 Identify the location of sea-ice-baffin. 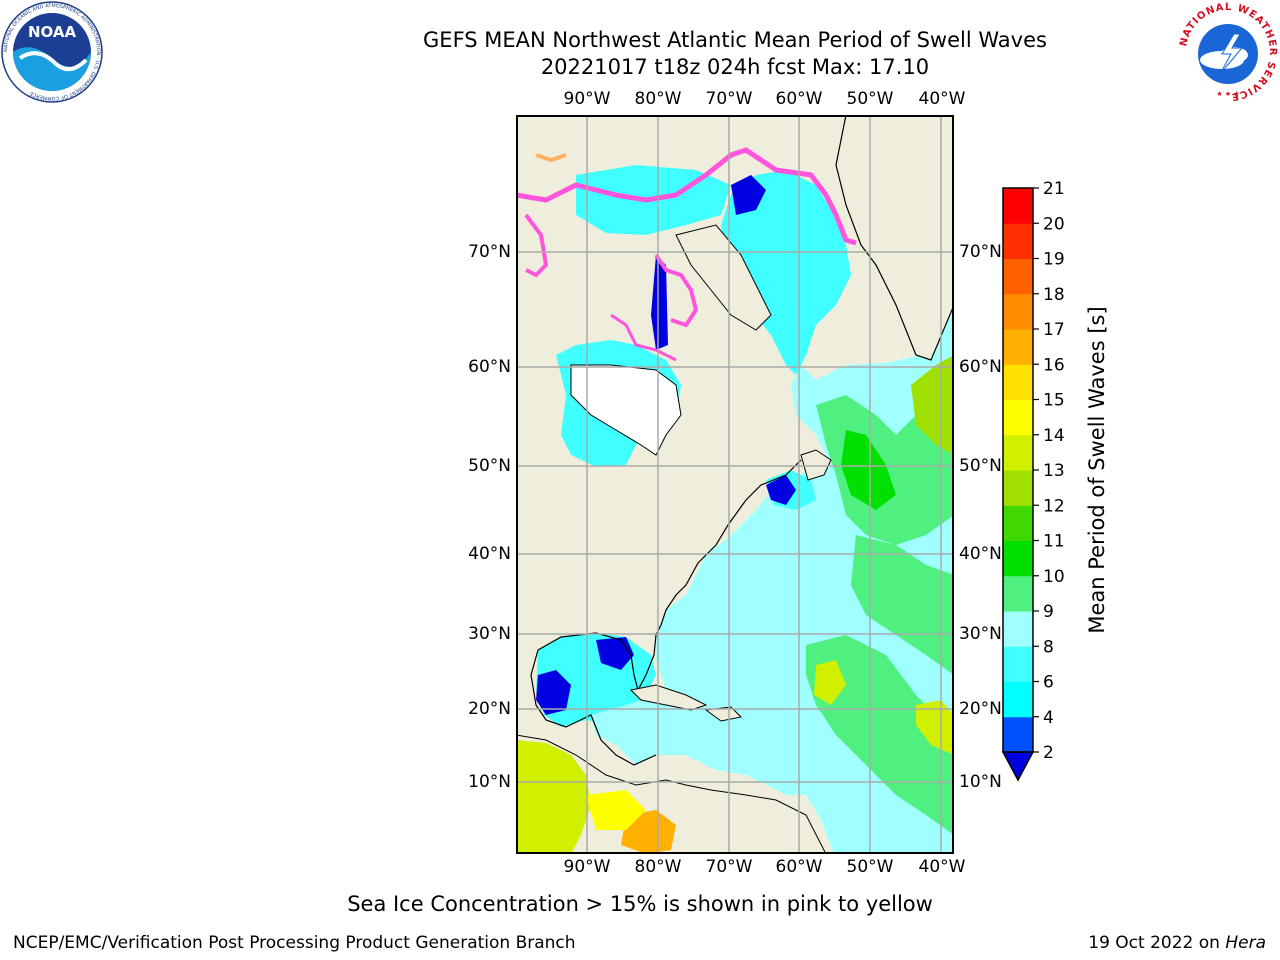
(676, 290).